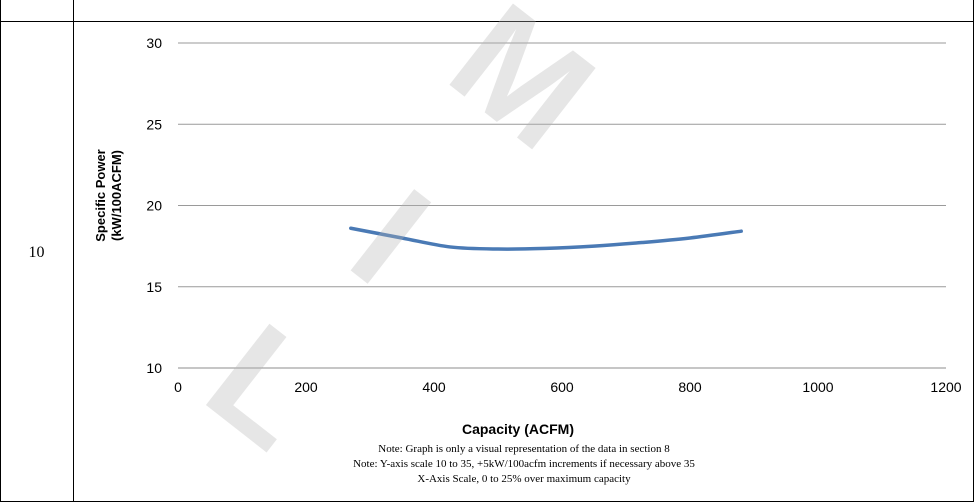  What do you see at coordinates (690, 387) in the screenshot?
I see `x-tick-label: 800` at bounding box center [690, 387].